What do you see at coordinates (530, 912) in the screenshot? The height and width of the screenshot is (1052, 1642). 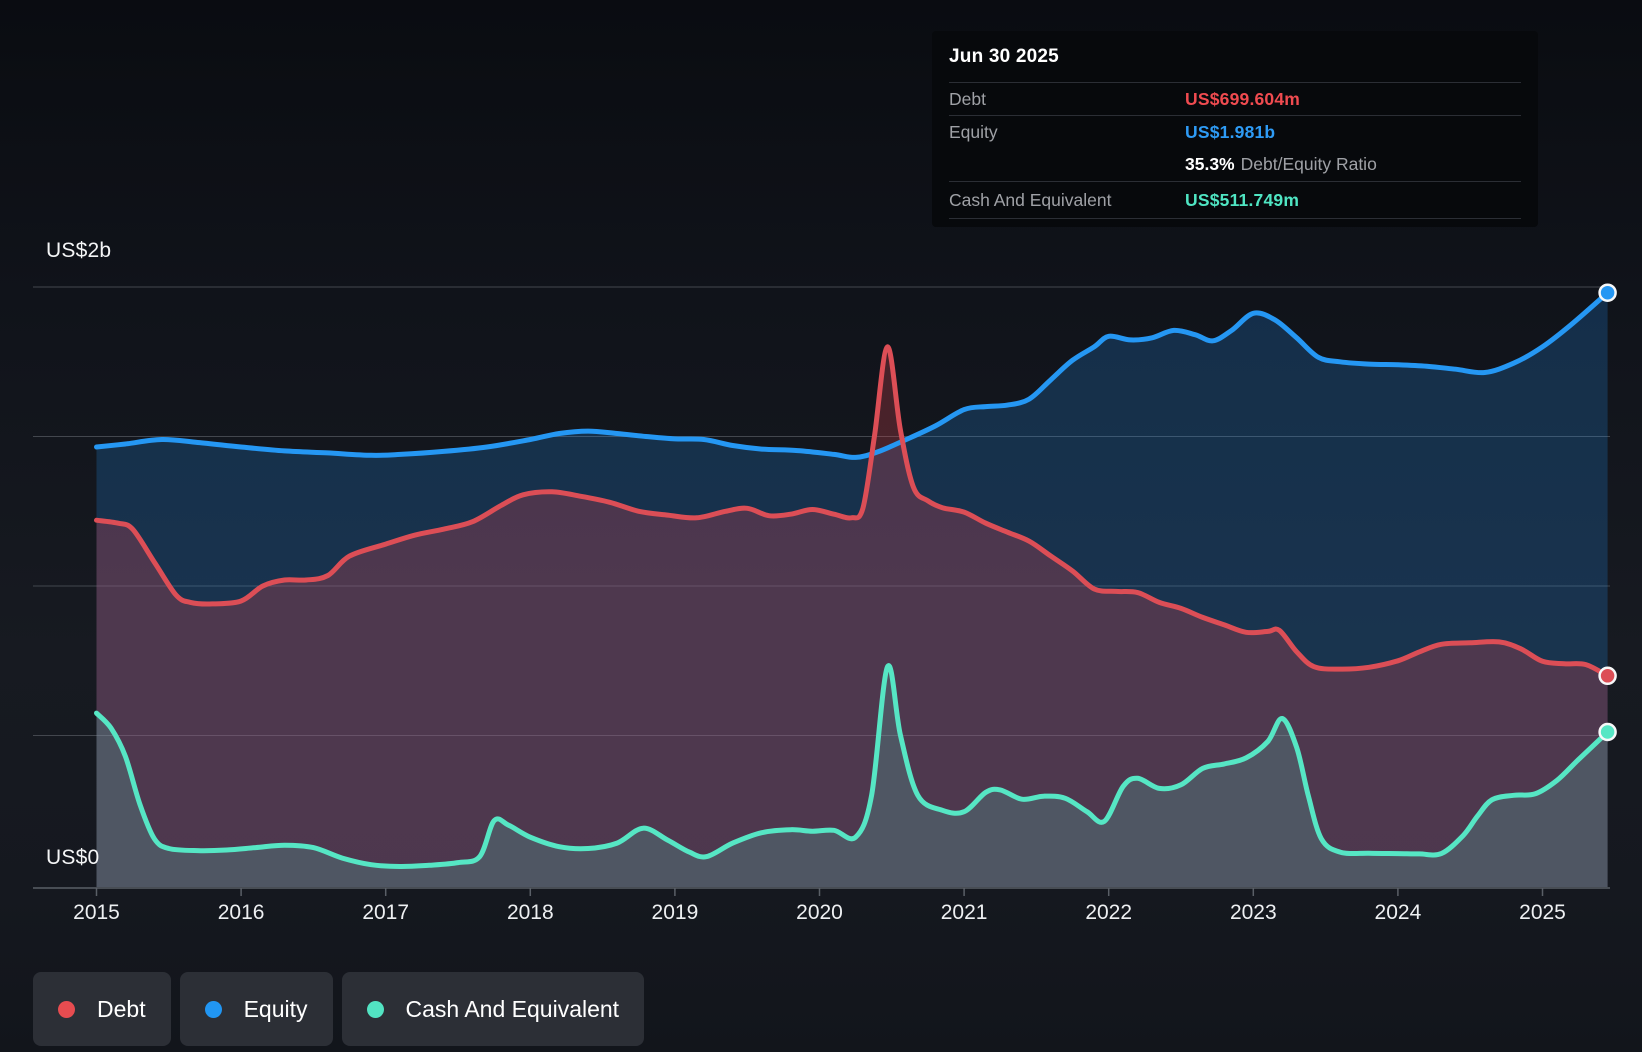 I see `x-tick-label: 2018` at bounding box center [530, 912].